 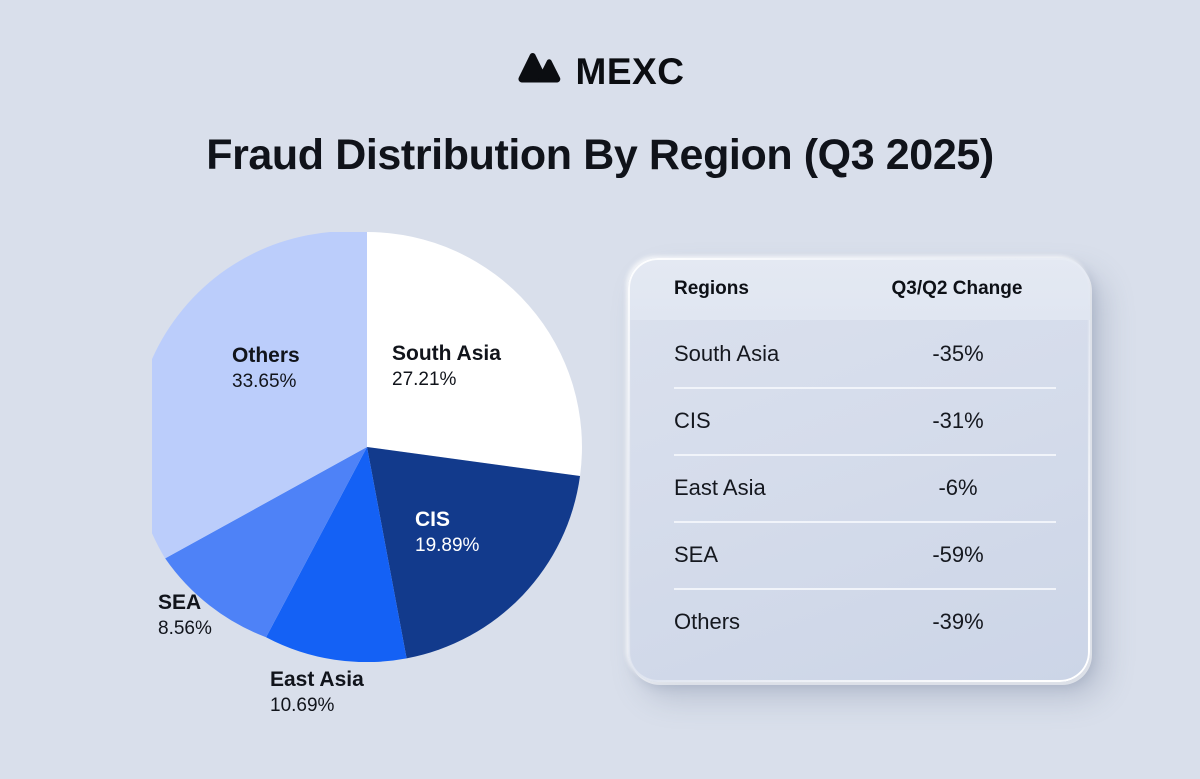 What do you see at coordinates (958, 554) in the screenshot?
I see `table-cell-change: -59%` at bounding box center [958, 554].